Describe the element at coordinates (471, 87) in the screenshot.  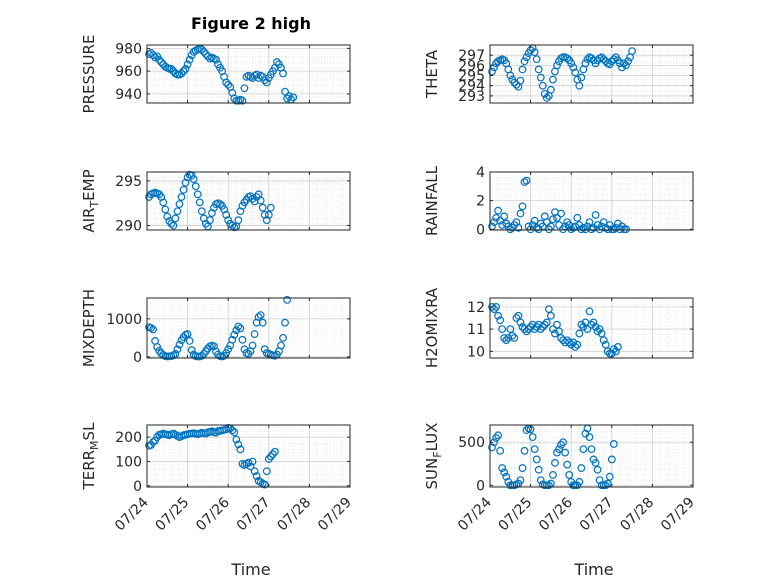
I see `y-tick-label: 294` at that location.